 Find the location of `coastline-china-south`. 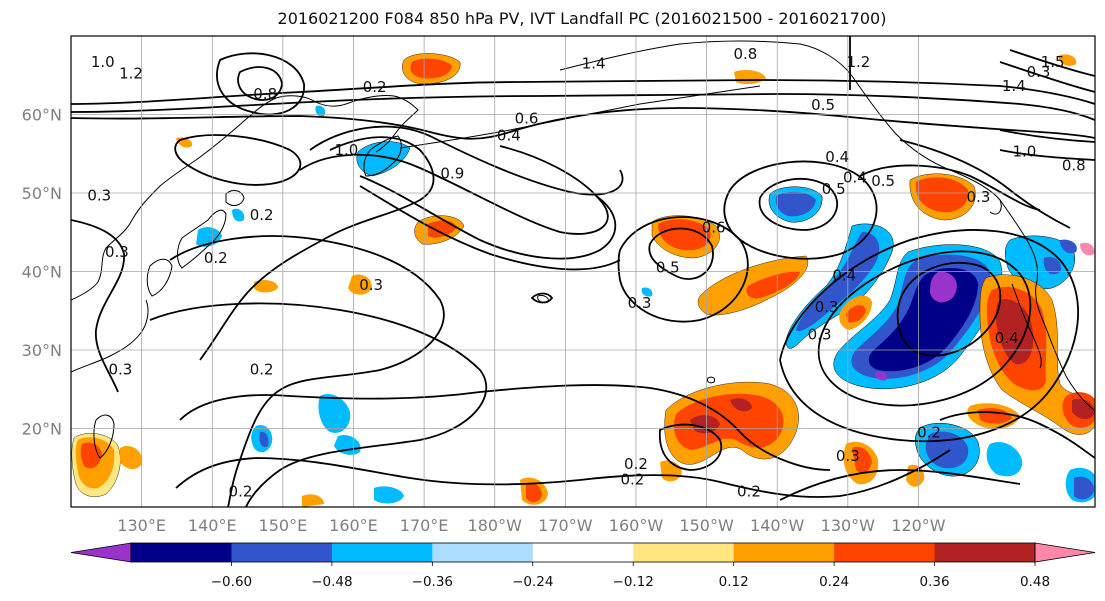

coastline-china-south is located at coordinates (110, 336).